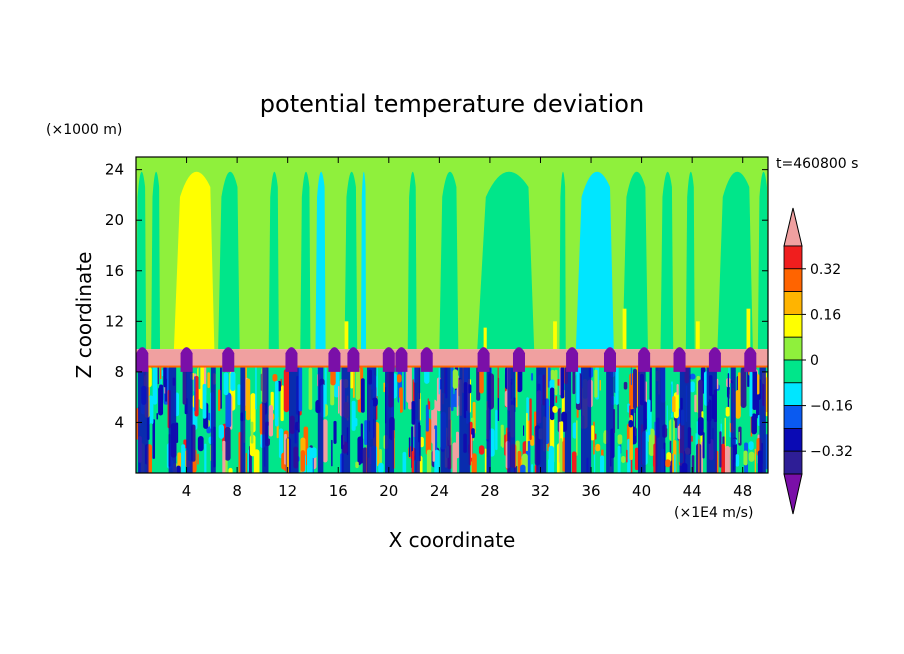 This screenshot has height=654, width=904. Describe the element at coordinates (692, 491) in the screenshot. I see `x-tick-label: 44` at that location.